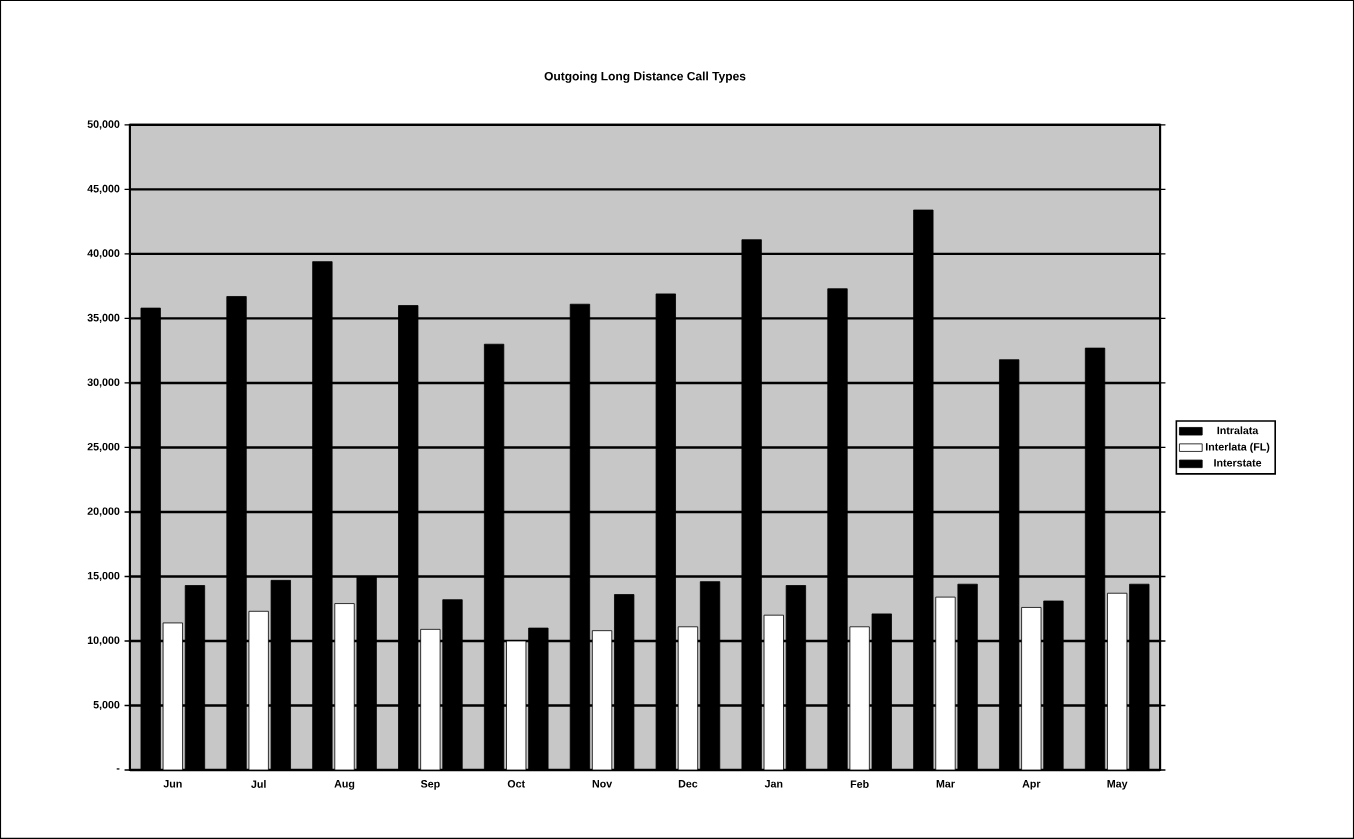  What do you see at coordinates (1238, 463) in the screenshot?
I see `legend-label: Interstate` at bounding box center [1238, 463].